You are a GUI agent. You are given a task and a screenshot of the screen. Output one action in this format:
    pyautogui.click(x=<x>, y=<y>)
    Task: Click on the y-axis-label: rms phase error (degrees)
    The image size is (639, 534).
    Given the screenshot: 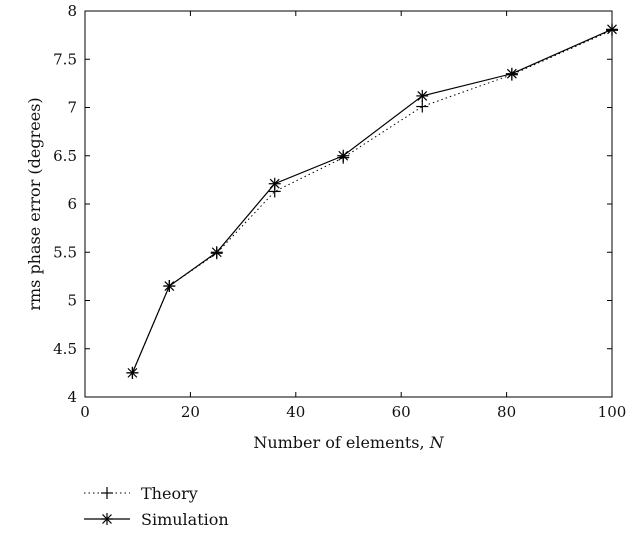 What is the action you would take?
    pyautogui.click(x=34, y=203)
    